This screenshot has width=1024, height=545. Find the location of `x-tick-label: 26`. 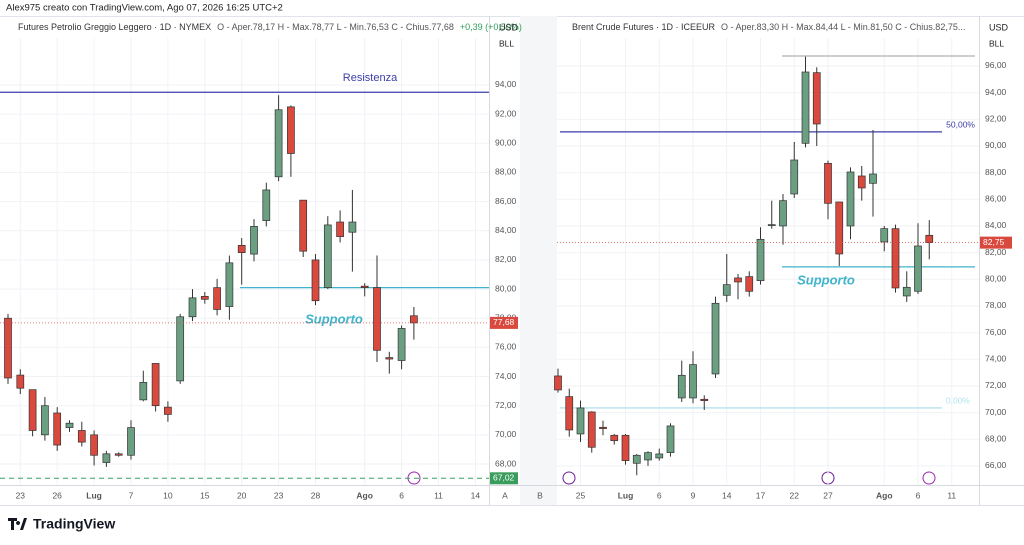

x-tick-label: 26 is located at coordinates (57, 495).